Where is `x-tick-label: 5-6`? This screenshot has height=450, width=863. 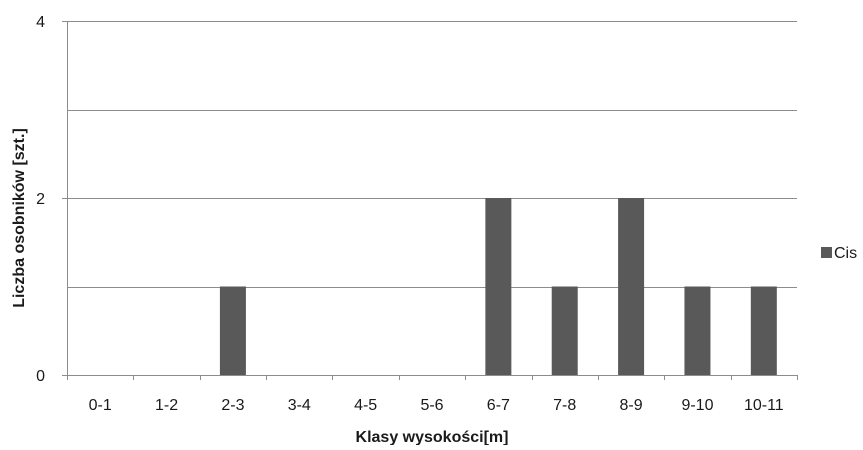
x-tick-label: 5-6 is located at coordinates (431, 405).